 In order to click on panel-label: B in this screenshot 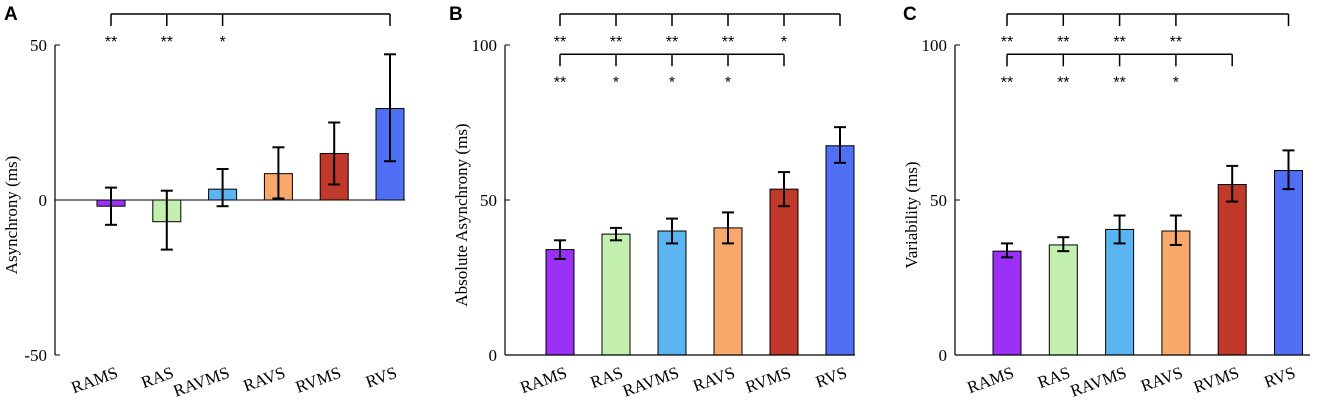, I will do `click(456, 14)`.